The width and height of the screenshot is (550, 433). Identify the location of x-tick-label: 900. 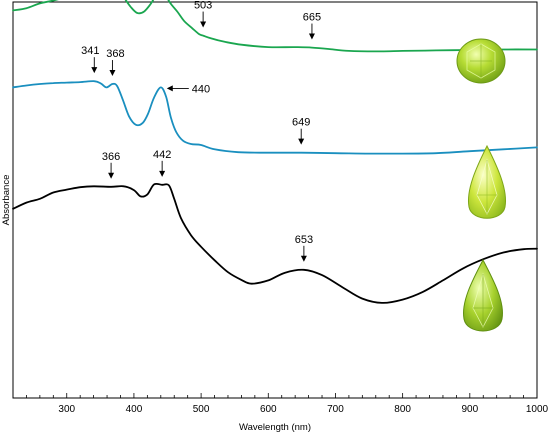
(469, 409).